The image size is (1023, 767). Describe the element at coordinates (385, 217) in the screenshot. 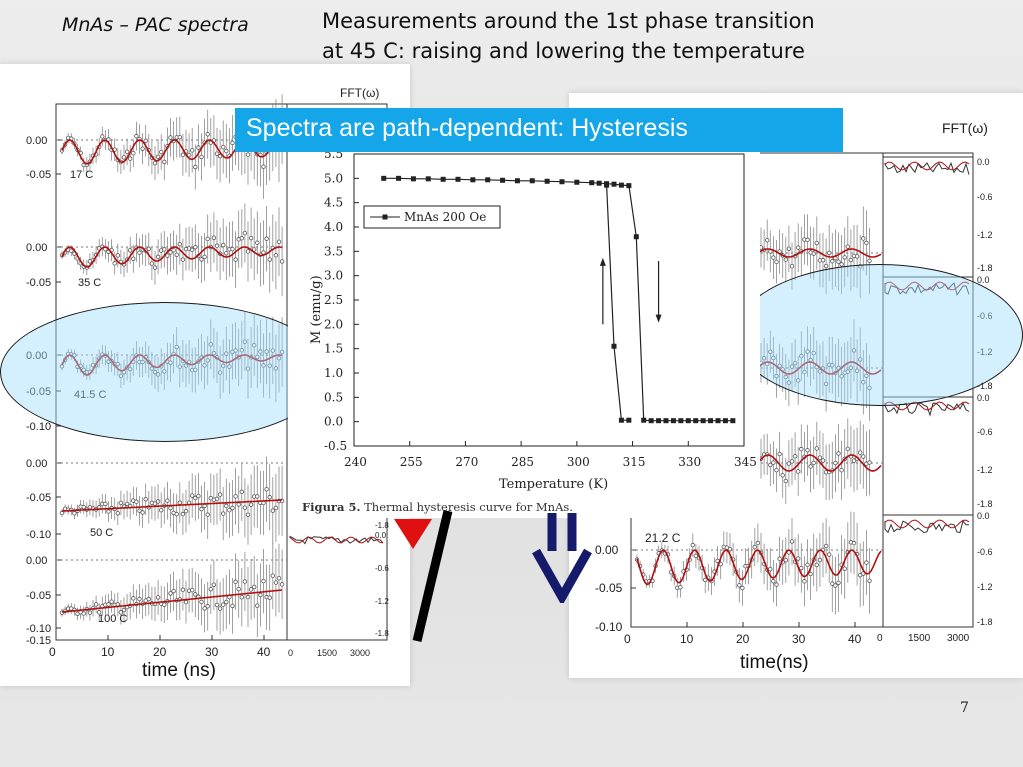

I see `hyst-legend-marker` at that location.